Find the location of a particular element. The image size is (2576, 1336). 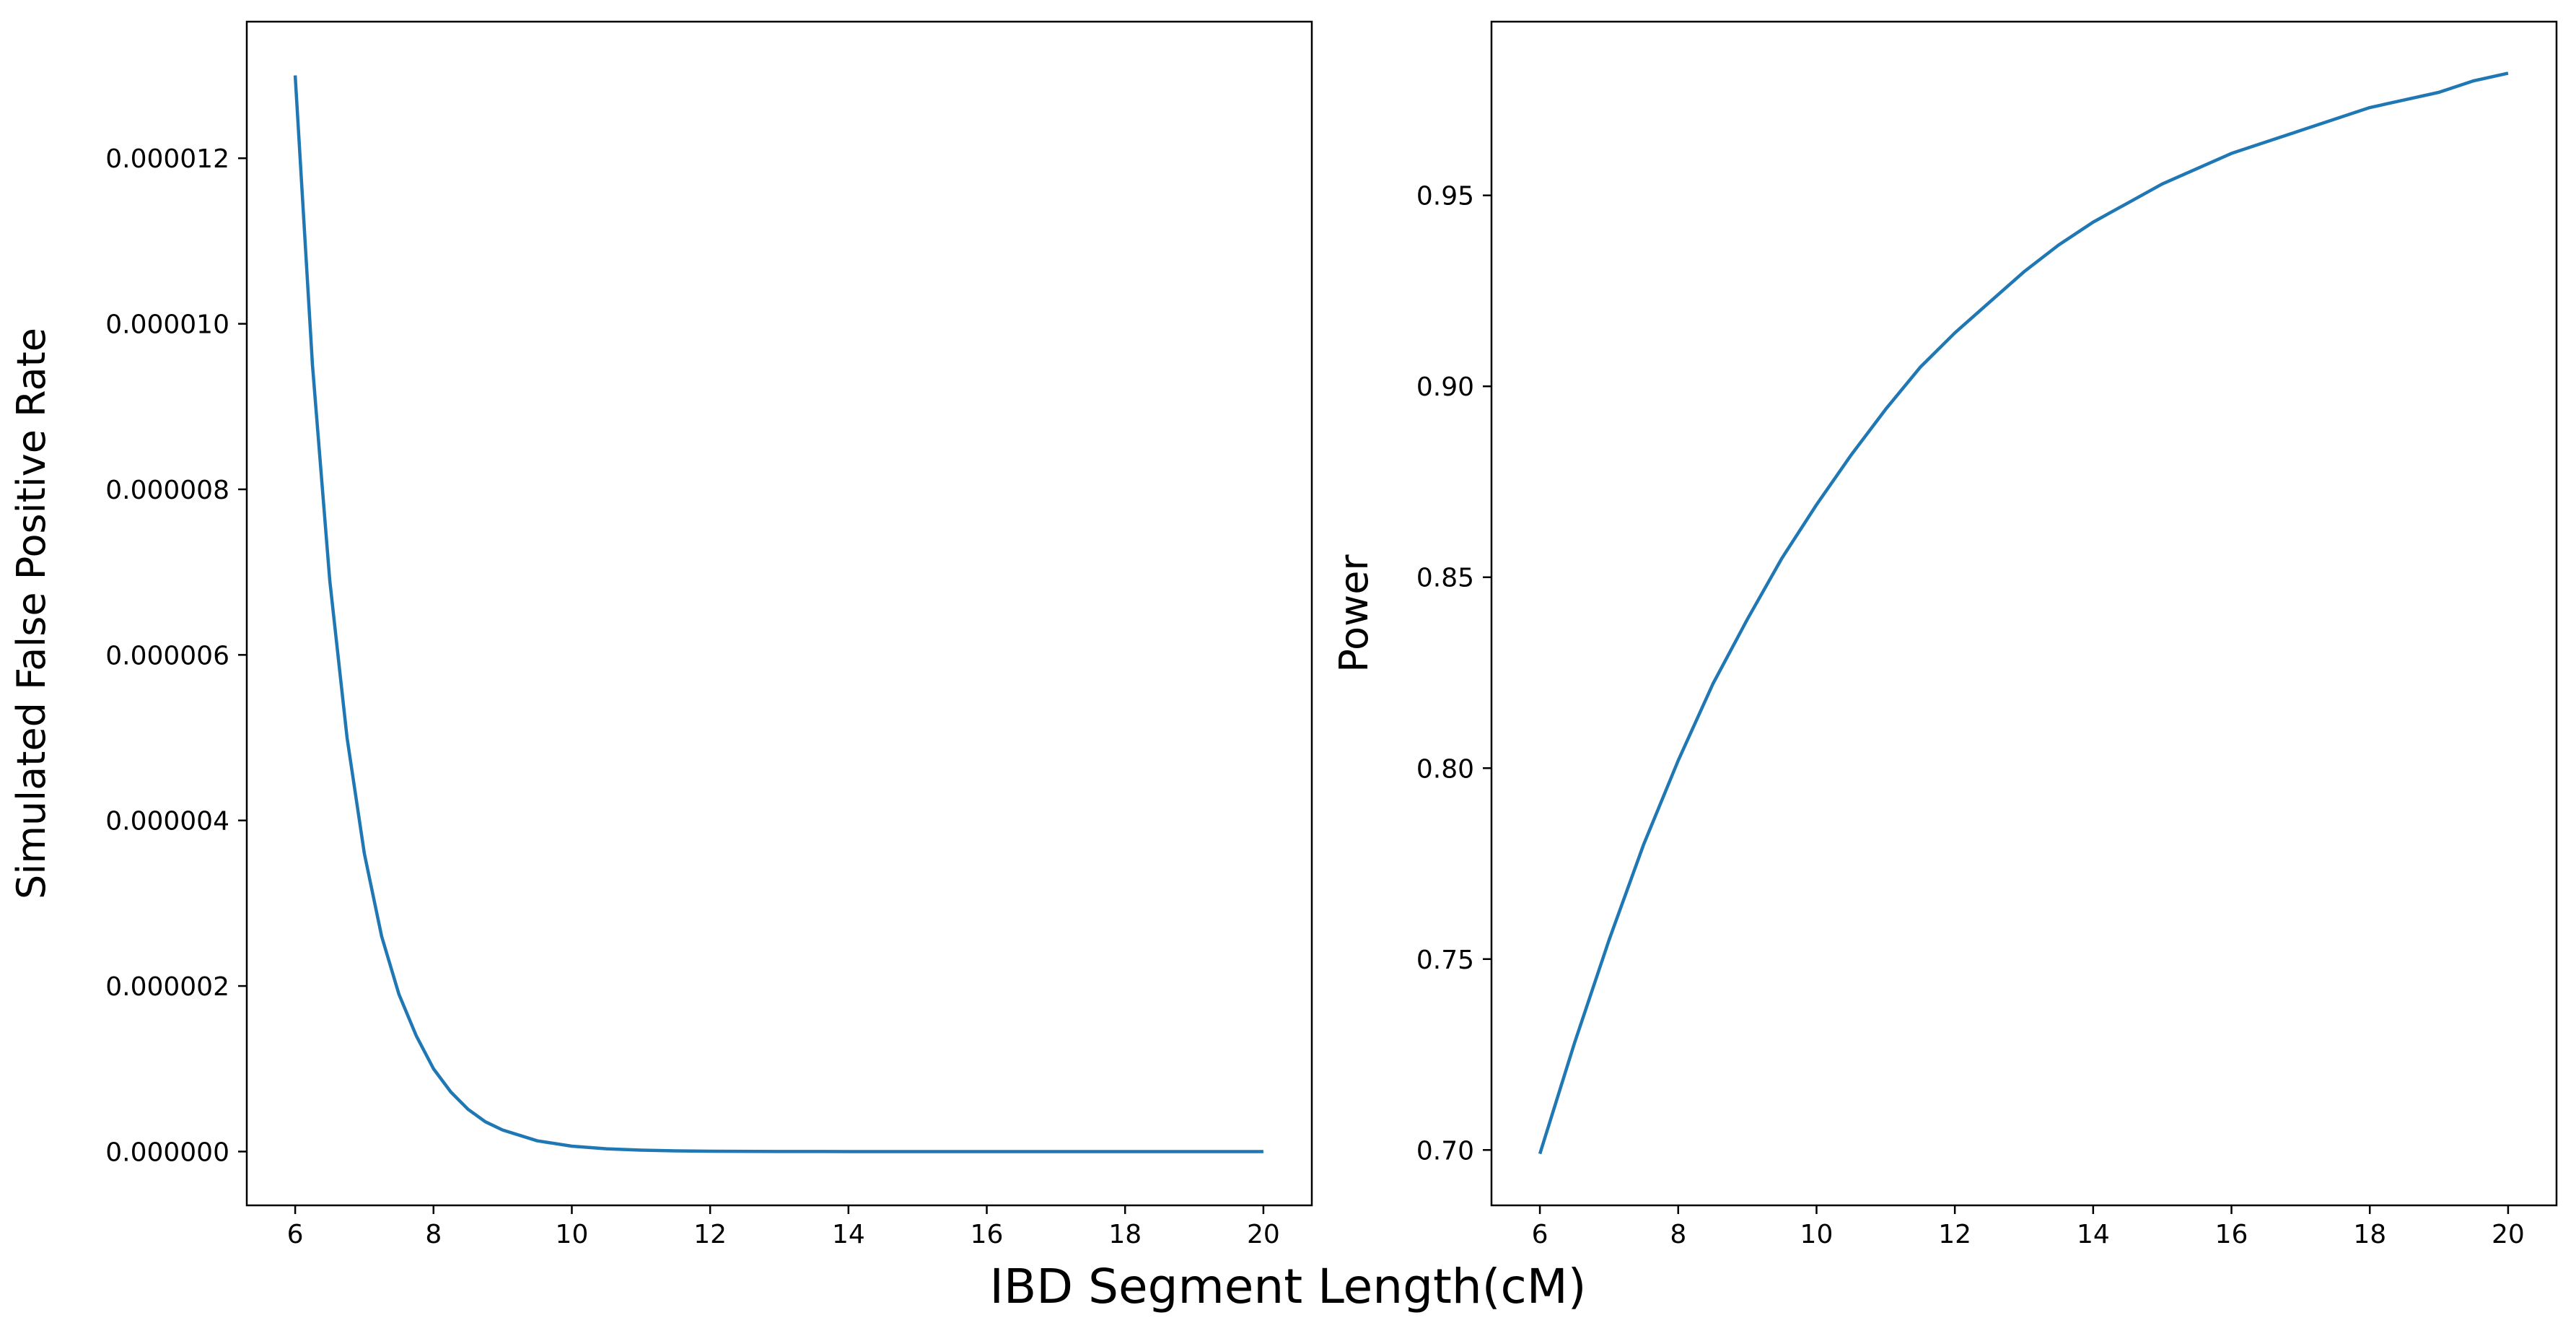

y-tick-label: 0.000008 is located at coordinates (167, 491).